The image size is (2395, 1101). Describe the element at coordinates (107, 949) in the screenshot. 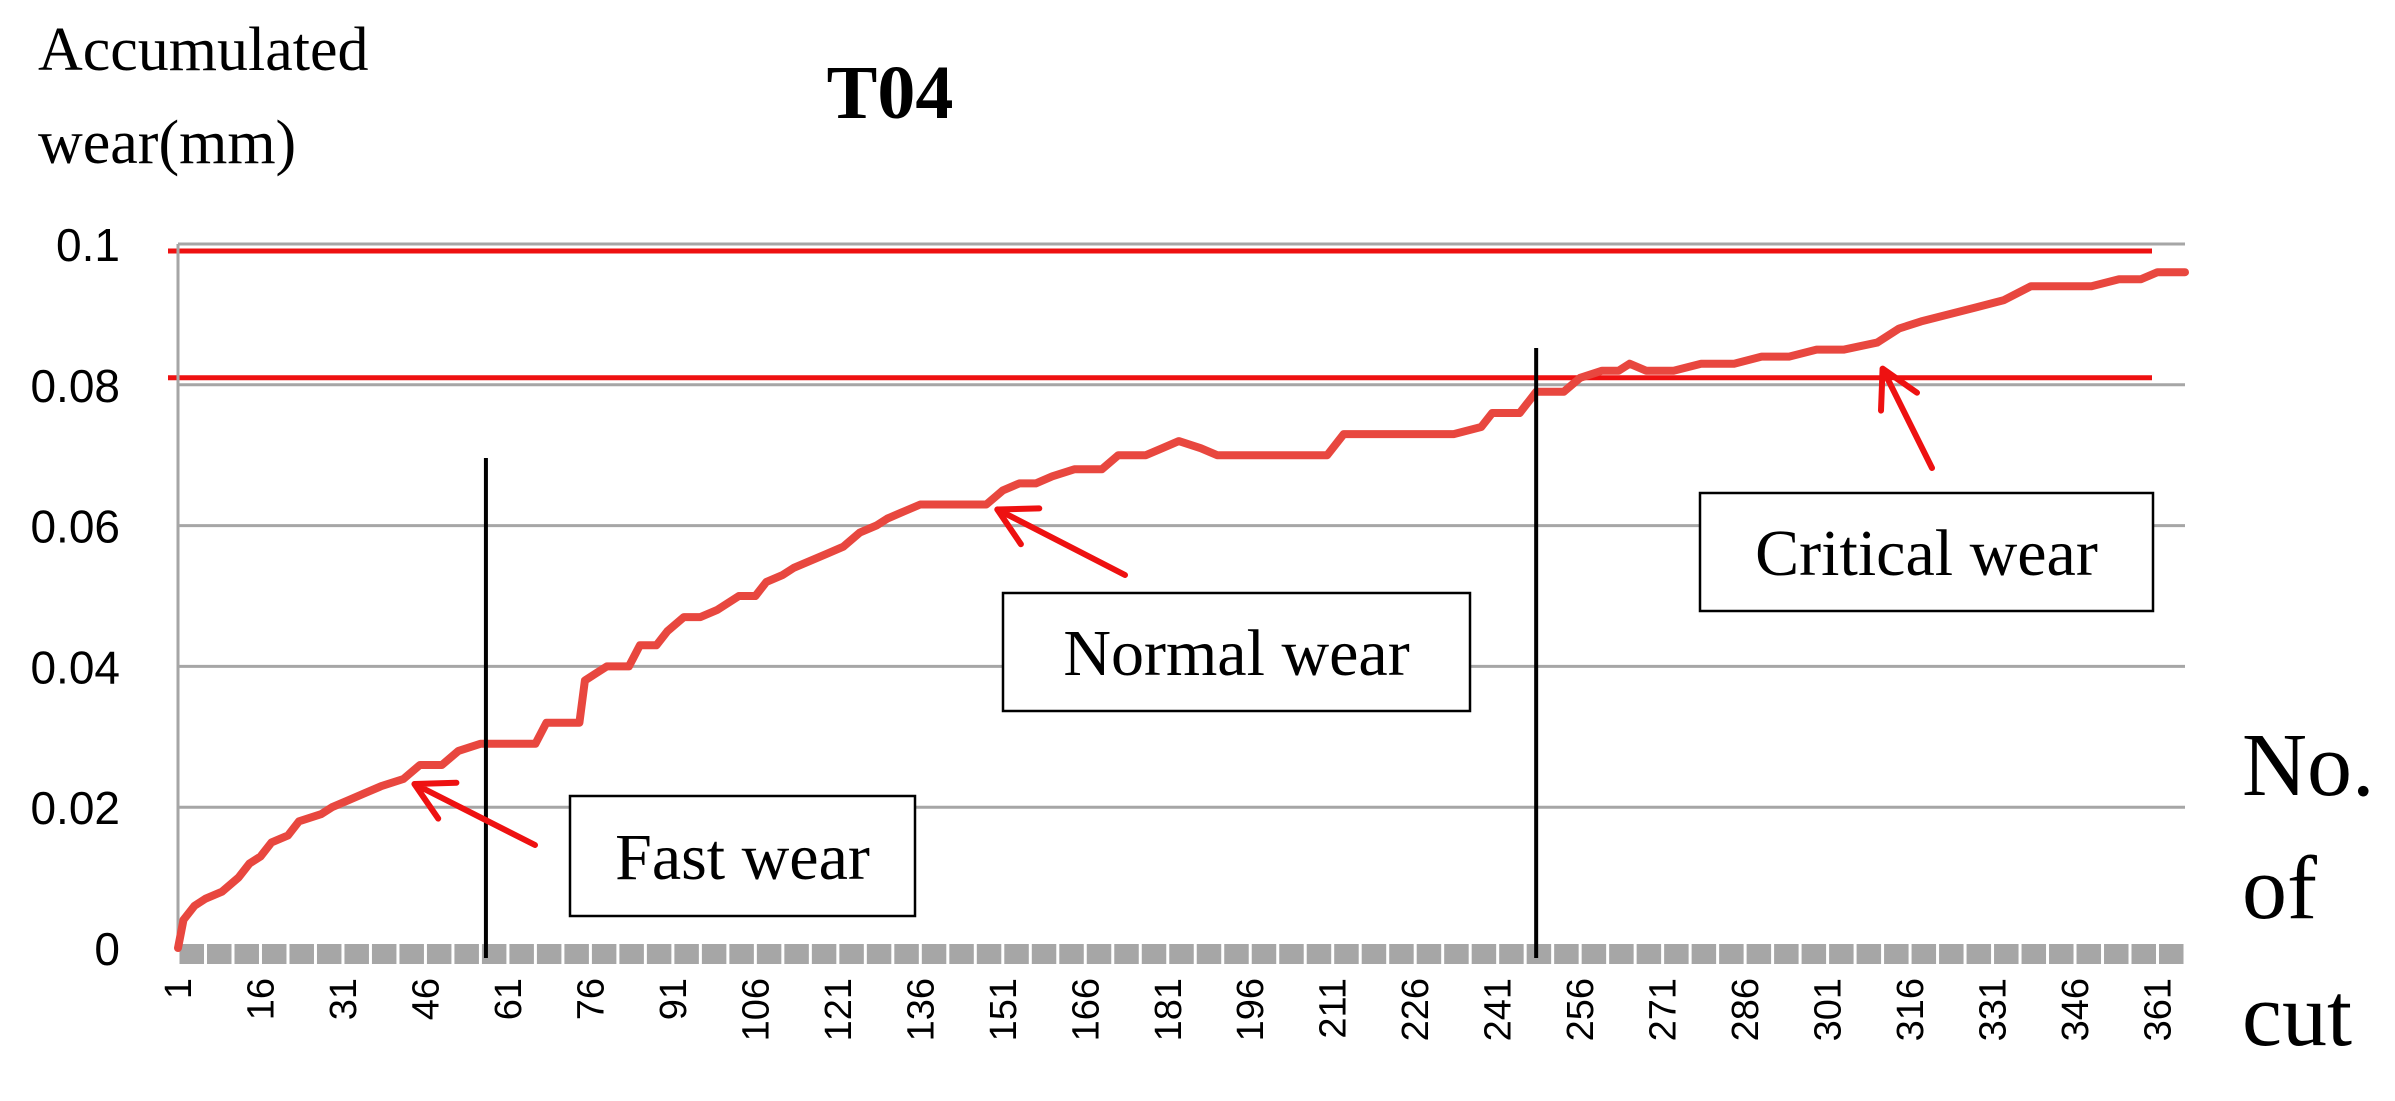

I see `y-tick-label: 0` at that location.